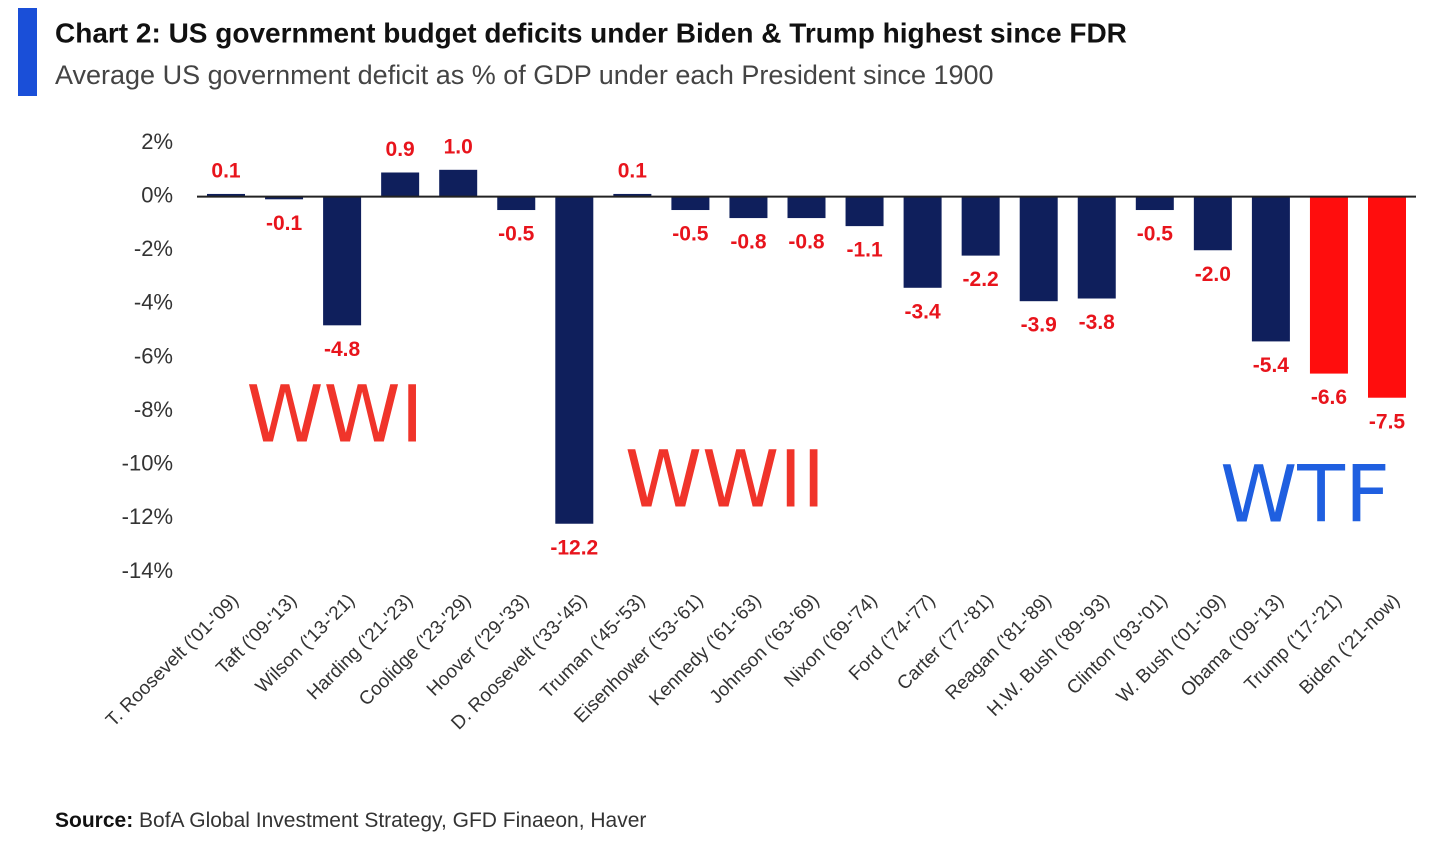 The image size is (1456, 850). What do you see at coordinates (1097, 322) in the screenshot?
I see `value-label: -3.8` at bounding box center [1097, 322].